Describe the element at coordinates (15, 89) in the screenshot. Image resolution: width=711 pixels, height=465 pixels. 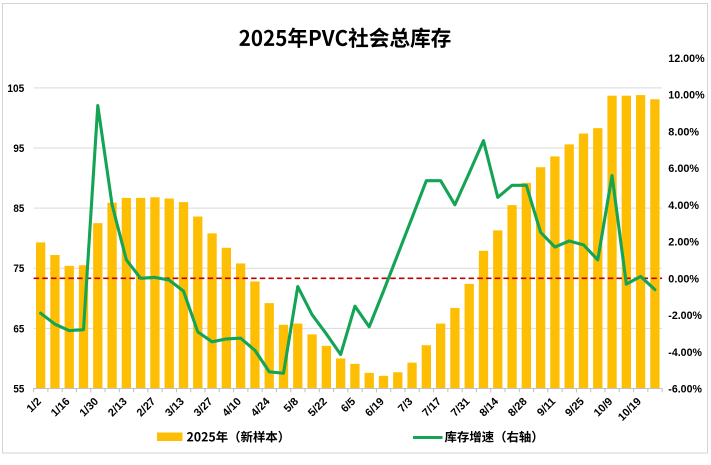
I see `svg-text: 105` at that location.